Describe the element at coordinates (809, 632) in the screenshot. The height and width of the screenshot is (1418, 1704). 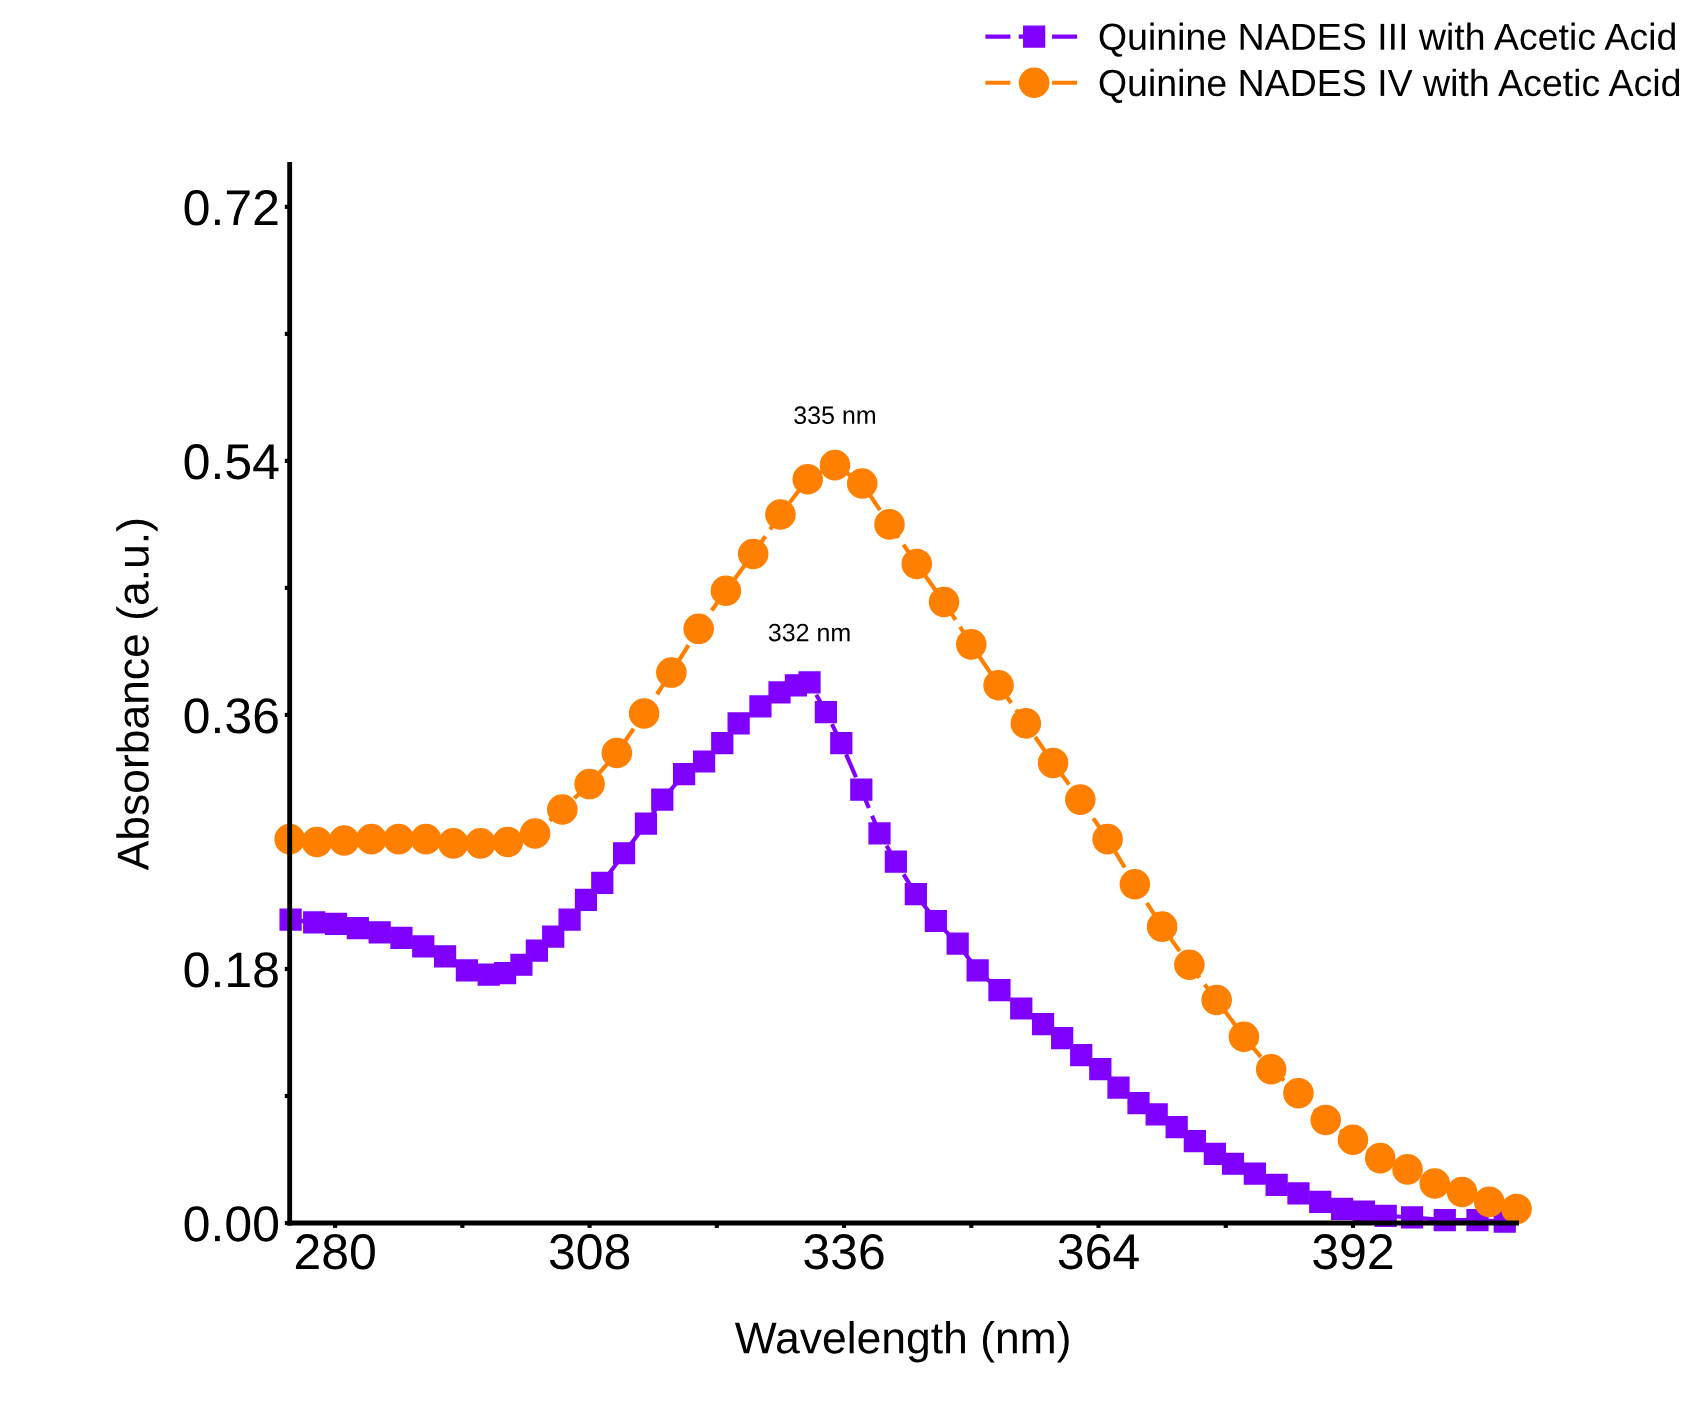
I see `annotation: 332 nm` at that location.